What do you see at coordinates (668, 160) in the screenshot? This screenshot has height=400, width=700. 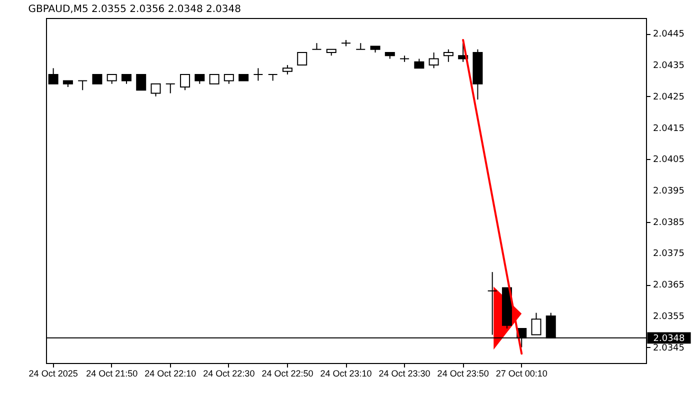 I see `y-tick-label: 2.0405` at bounding box center [668, 160].